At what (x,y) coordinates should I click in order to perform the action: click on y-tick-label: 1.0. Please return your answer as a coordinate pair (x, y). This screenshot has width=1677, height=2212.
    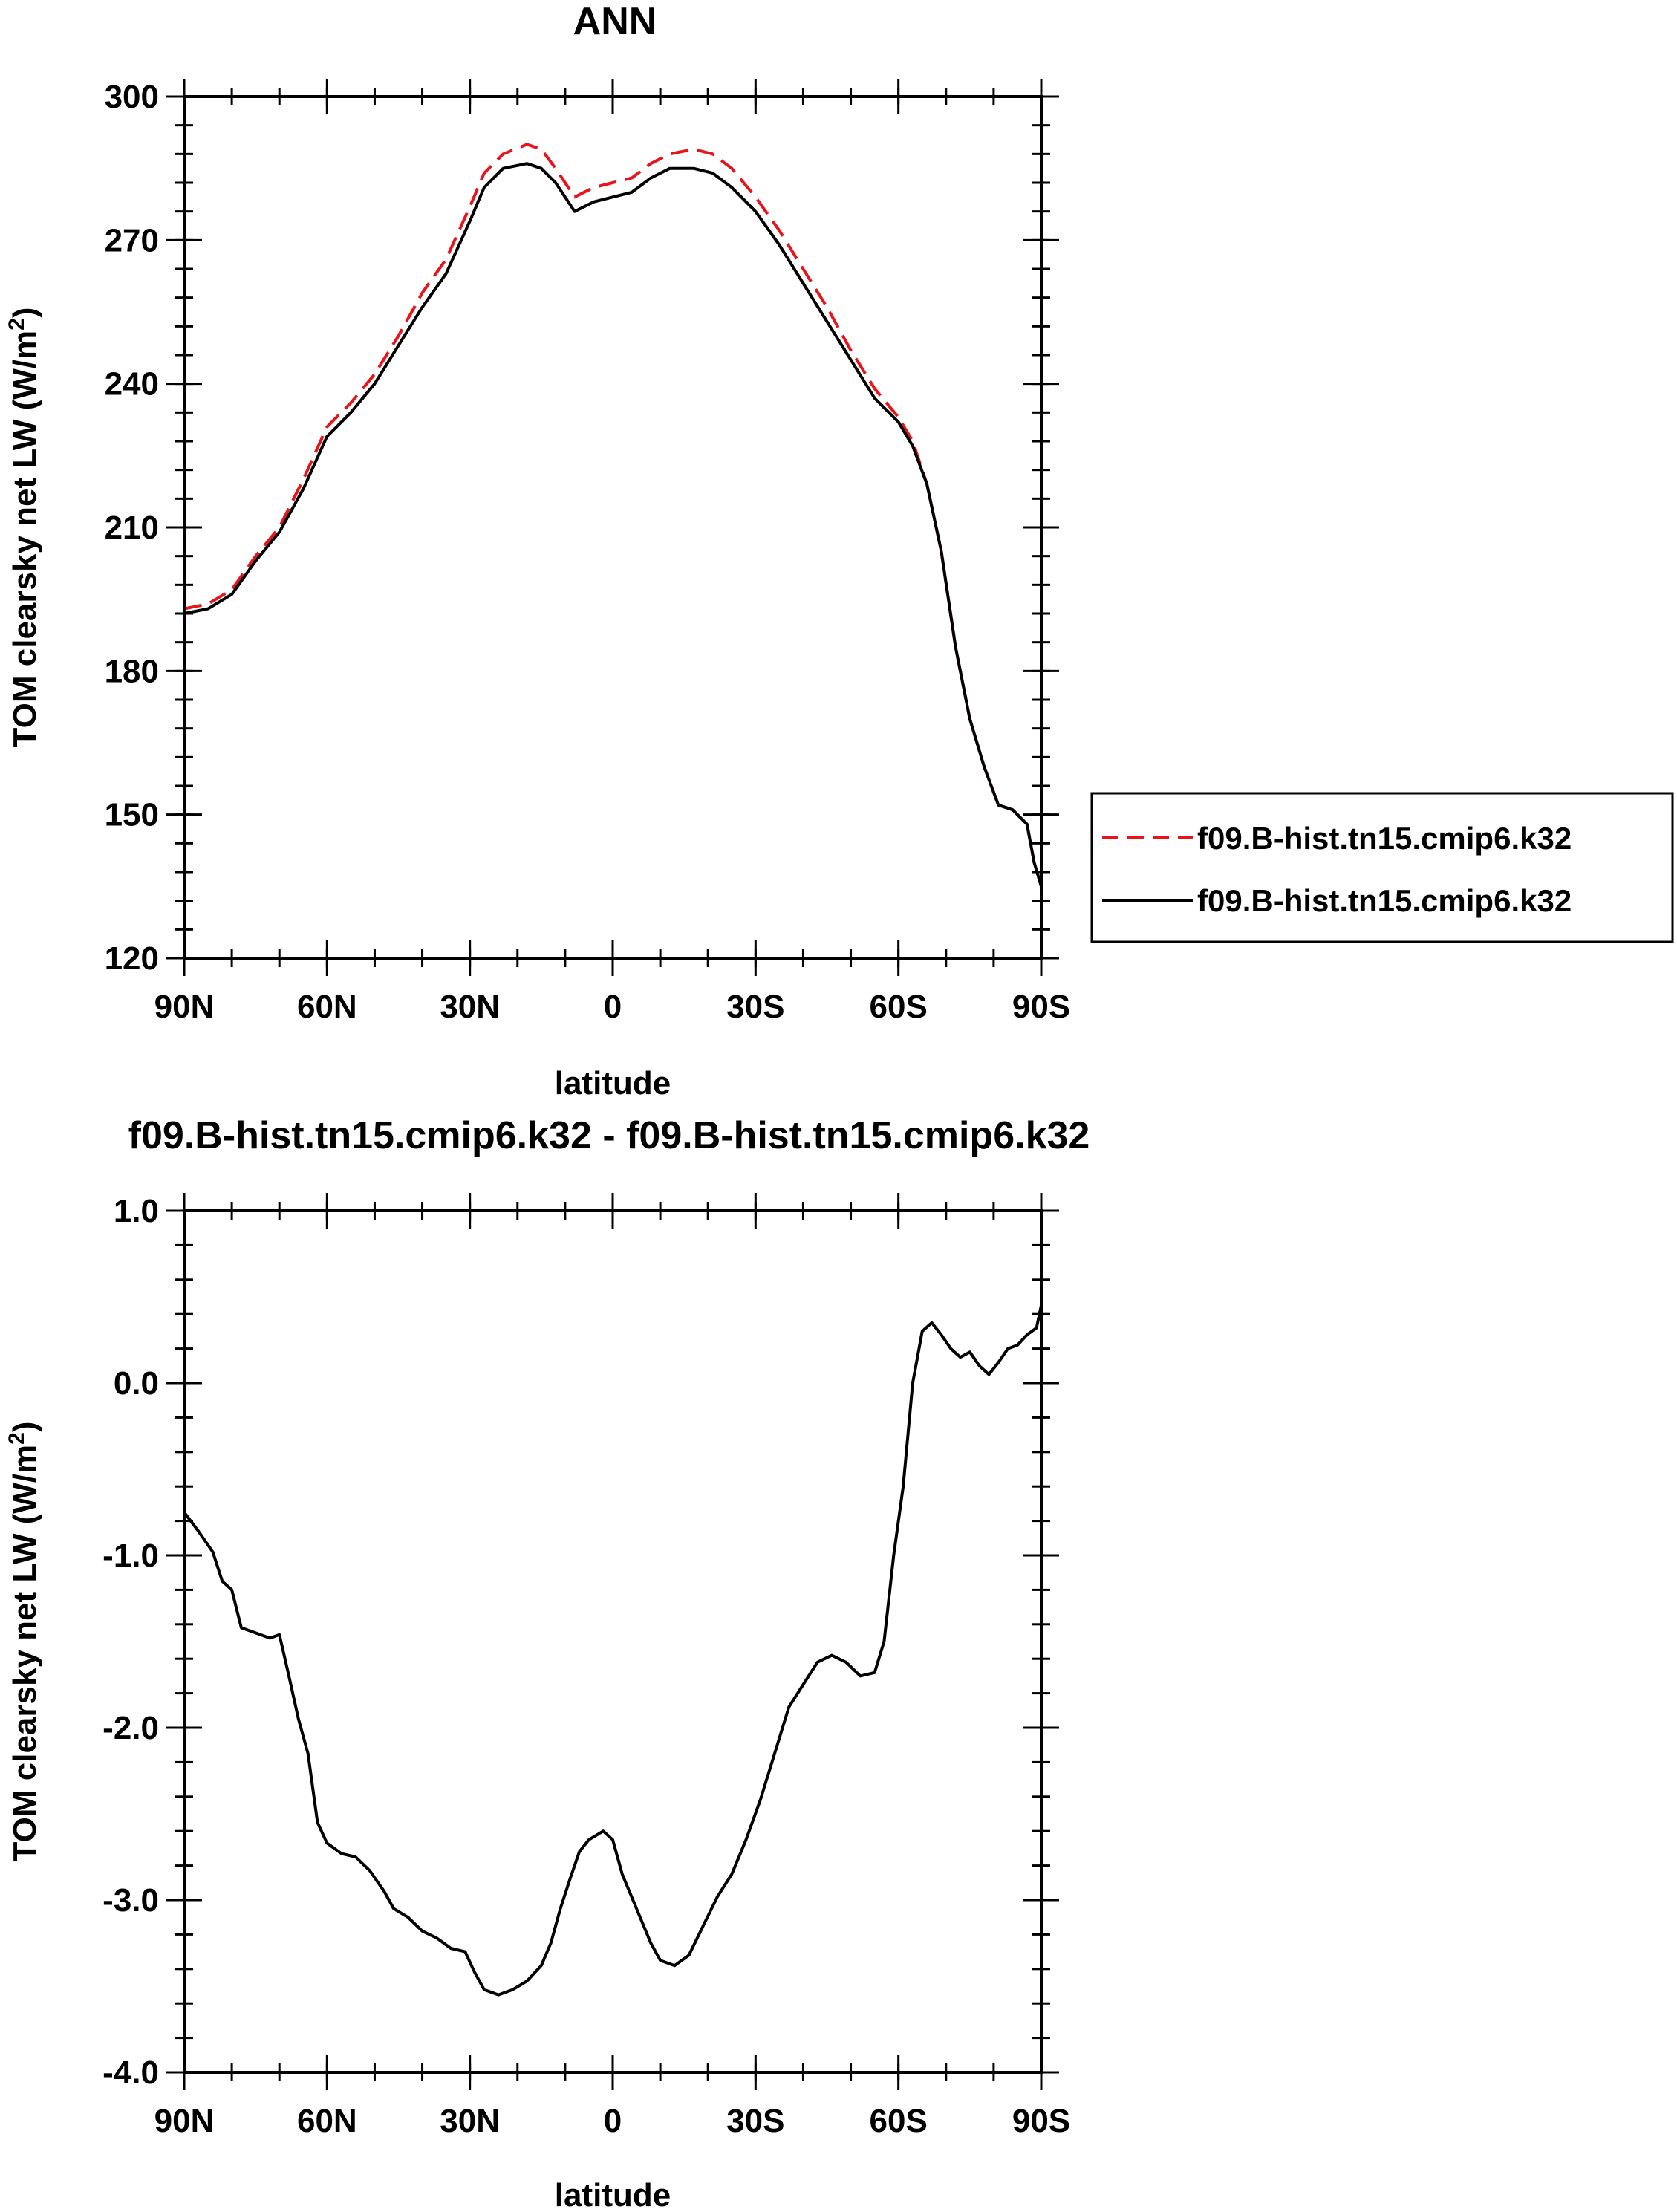
    Looking at the image, I should click on (136, 1211).